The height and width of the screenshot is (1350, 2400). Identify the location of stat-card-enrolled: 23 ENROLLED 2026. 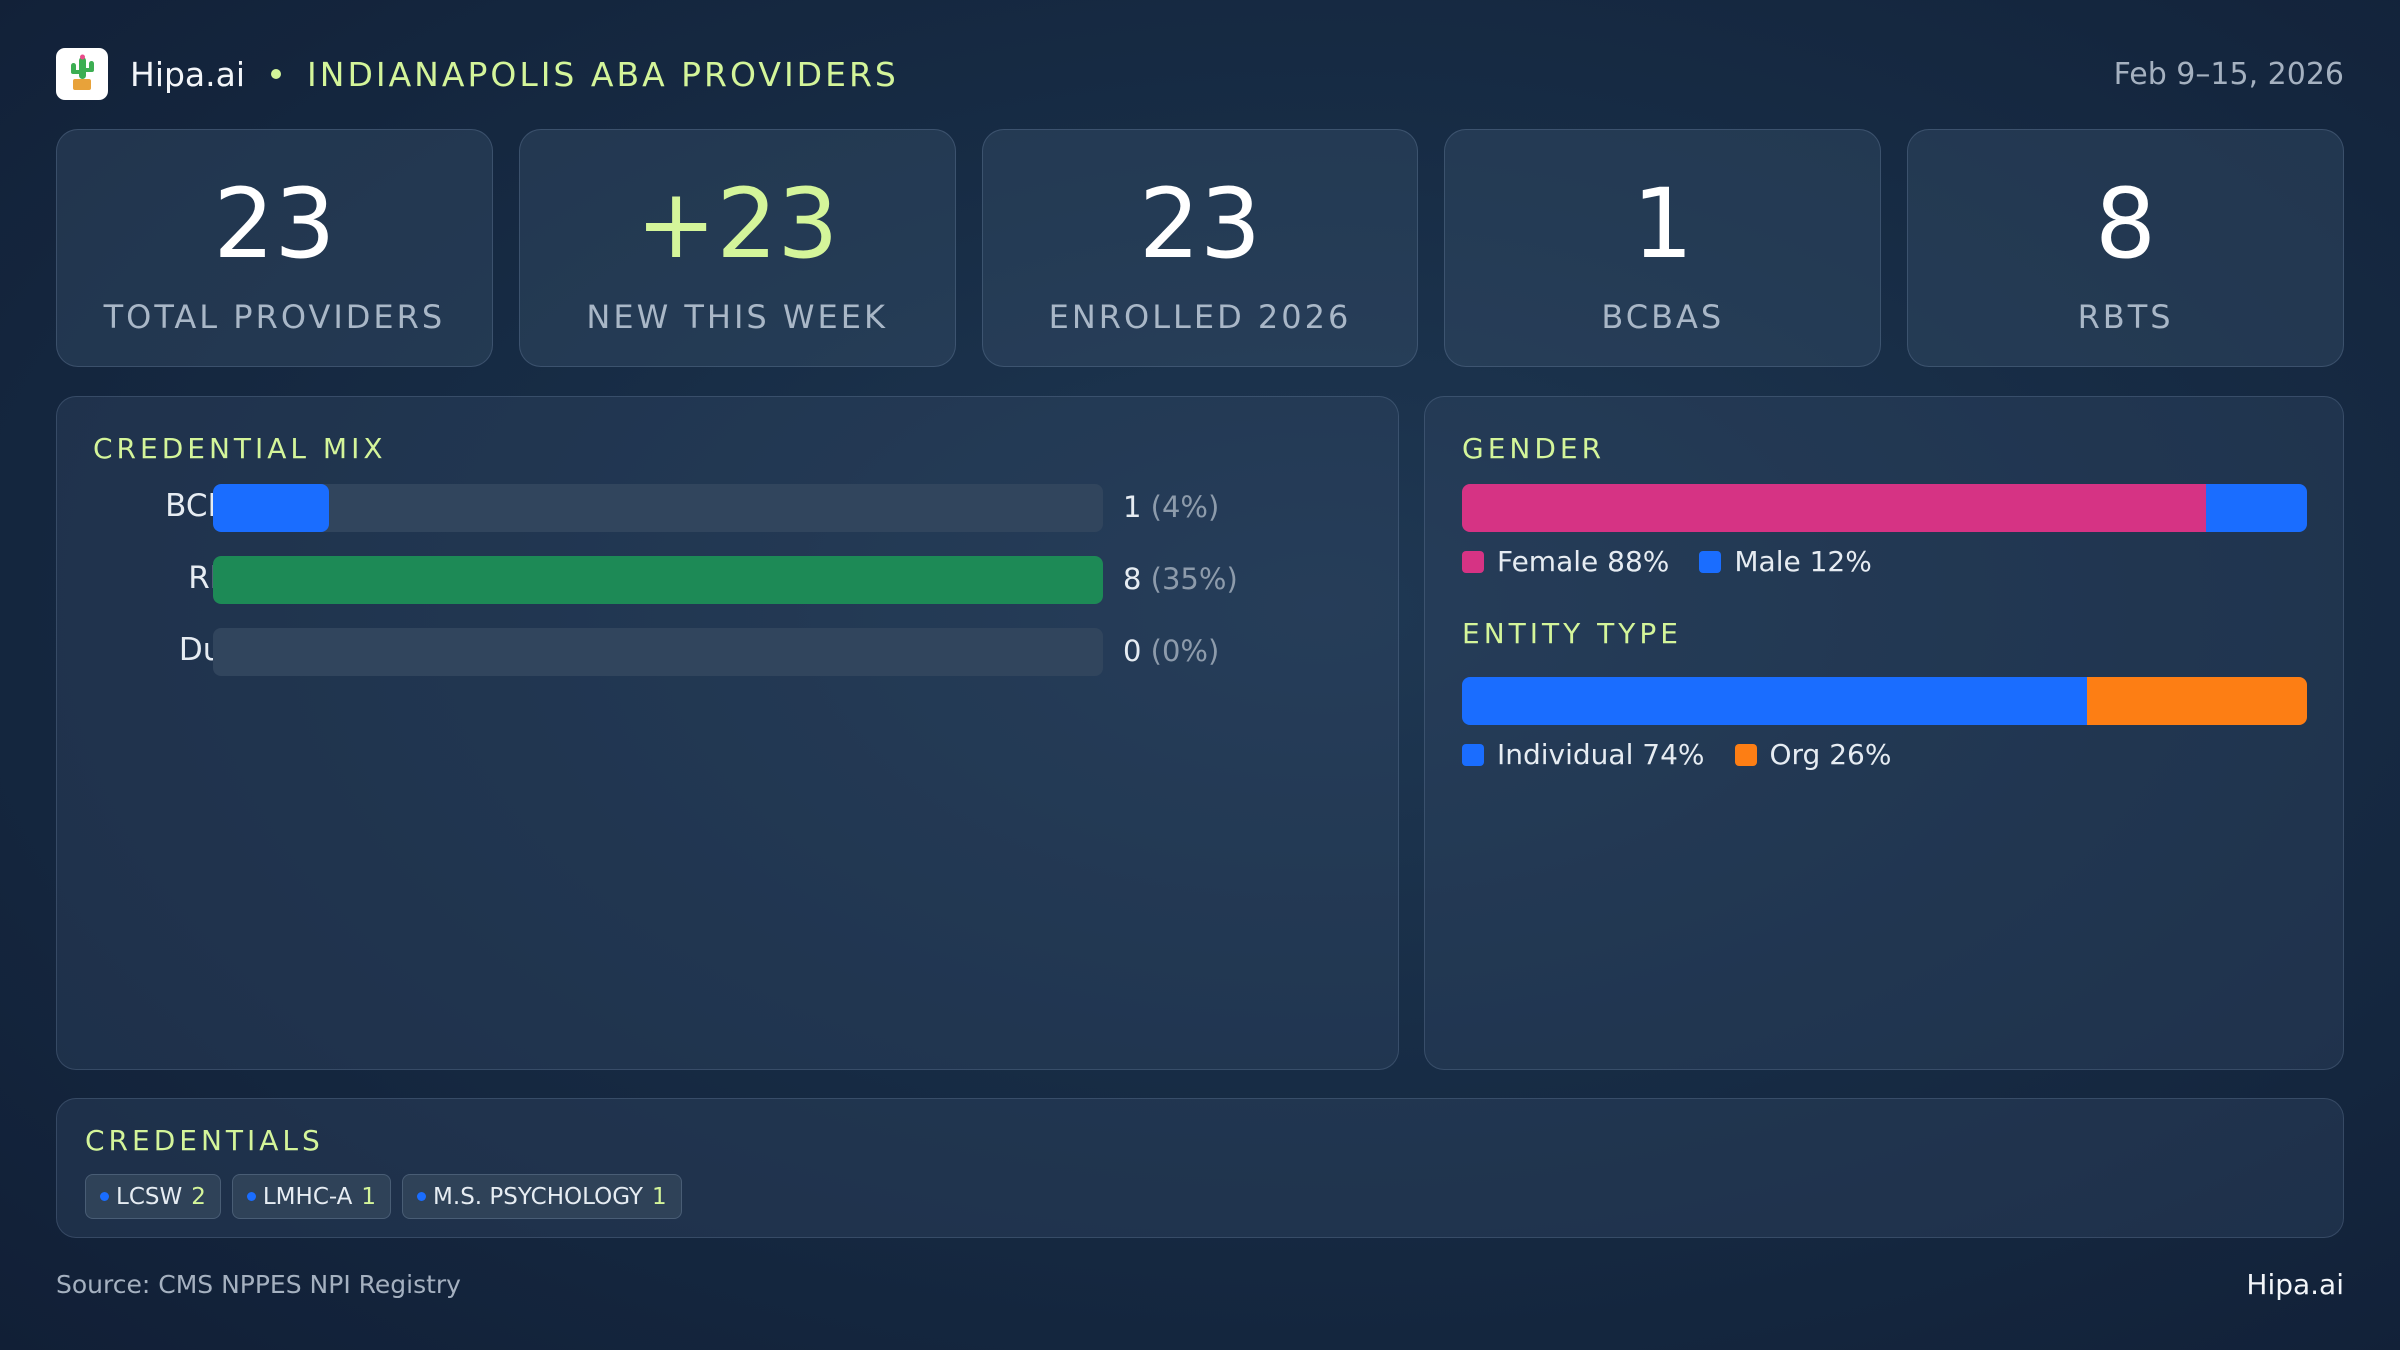
(1200, 248).